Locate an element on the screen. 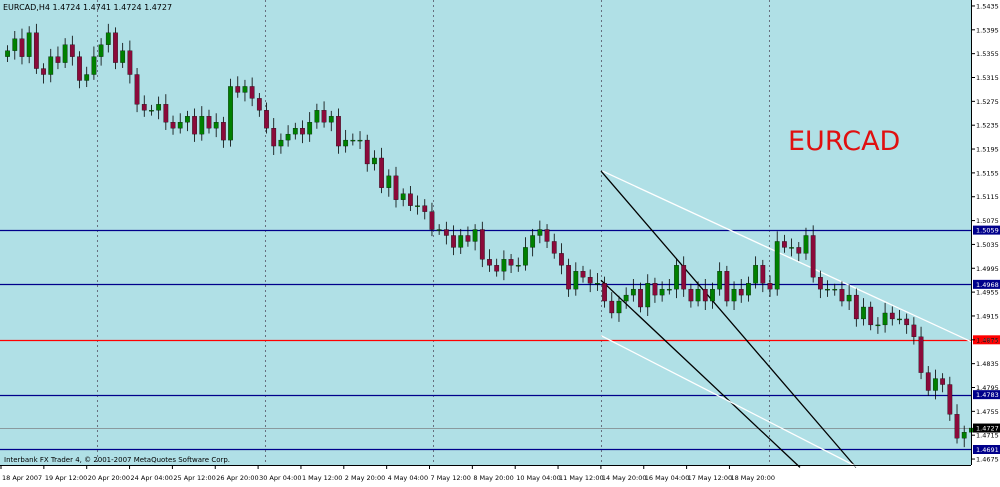  time-tick-label: 2 May 20:00 is located at coordinates (365, 478).